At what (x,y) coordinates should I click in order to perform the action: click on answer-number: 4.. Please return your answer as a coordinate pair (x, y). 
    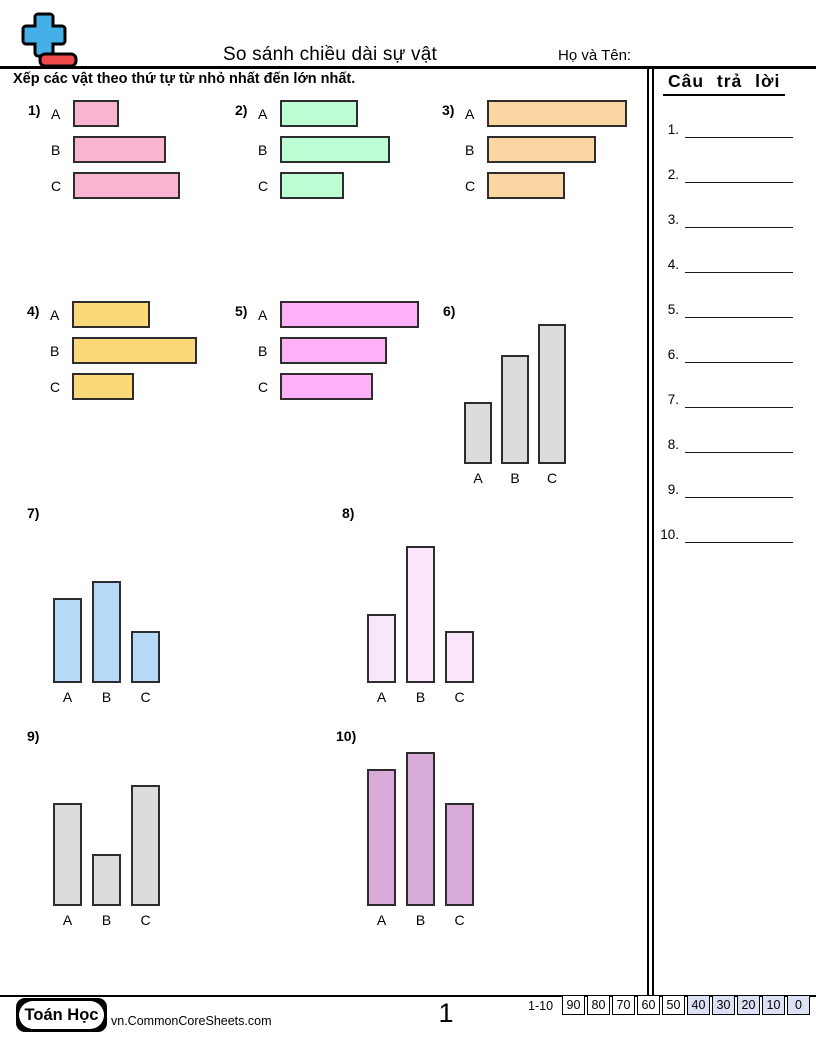
    Looking at the image, I should click on (673, 265).